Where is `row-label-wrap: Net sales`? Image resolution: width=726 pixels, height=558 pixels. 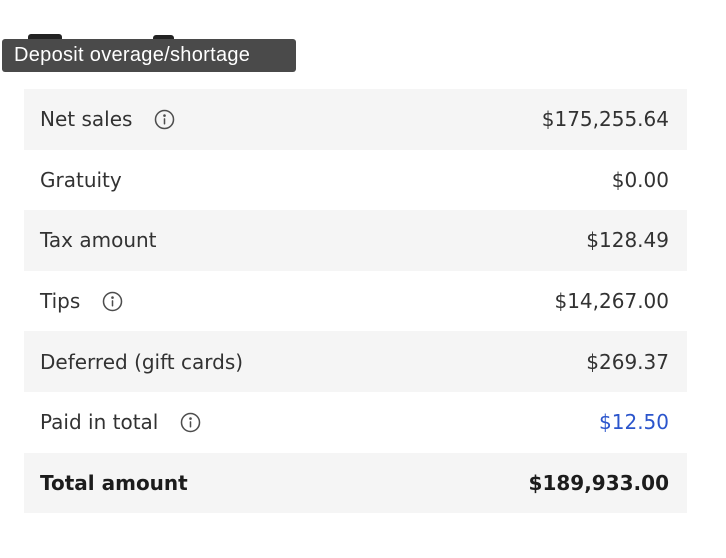 row-label-wrap: Net sales is located at coordinates (108, 119).